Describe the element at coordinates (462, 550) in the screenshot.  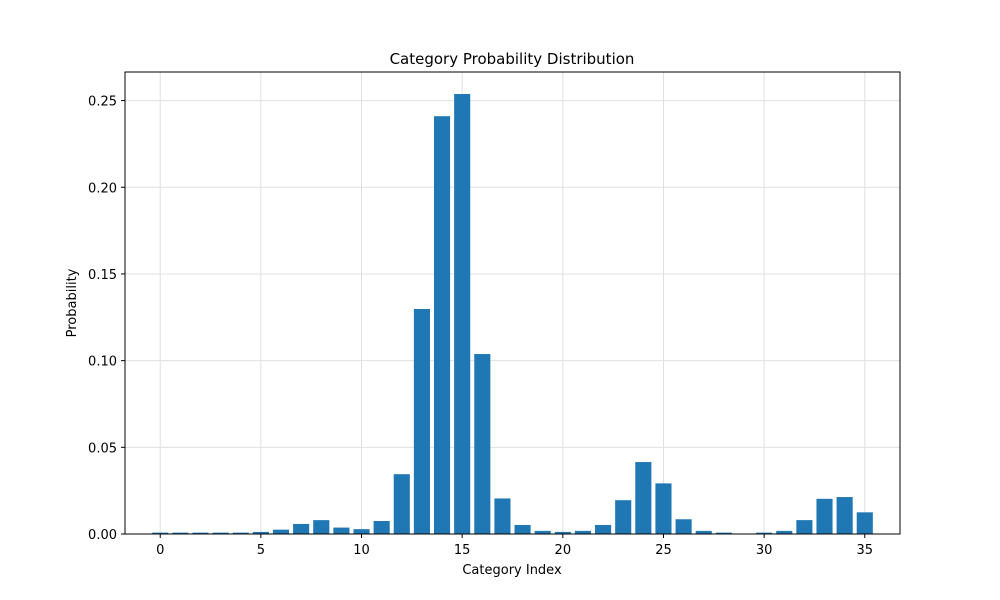
I see `x-tick-label: 15` at that location.